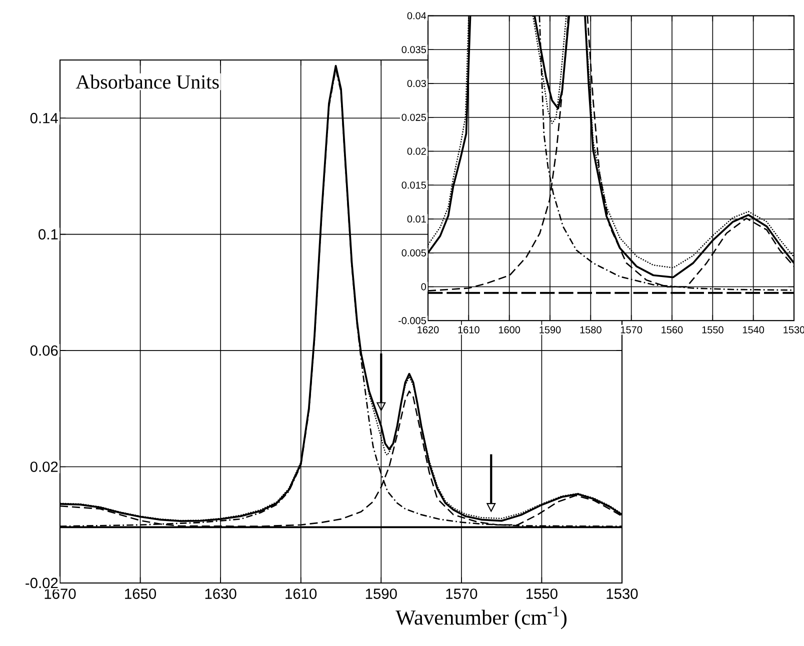  What do you see at coordinates (60, 593) in the screenshot?
I see `x-tick-label: 1670` at bounding box center [60, 593].